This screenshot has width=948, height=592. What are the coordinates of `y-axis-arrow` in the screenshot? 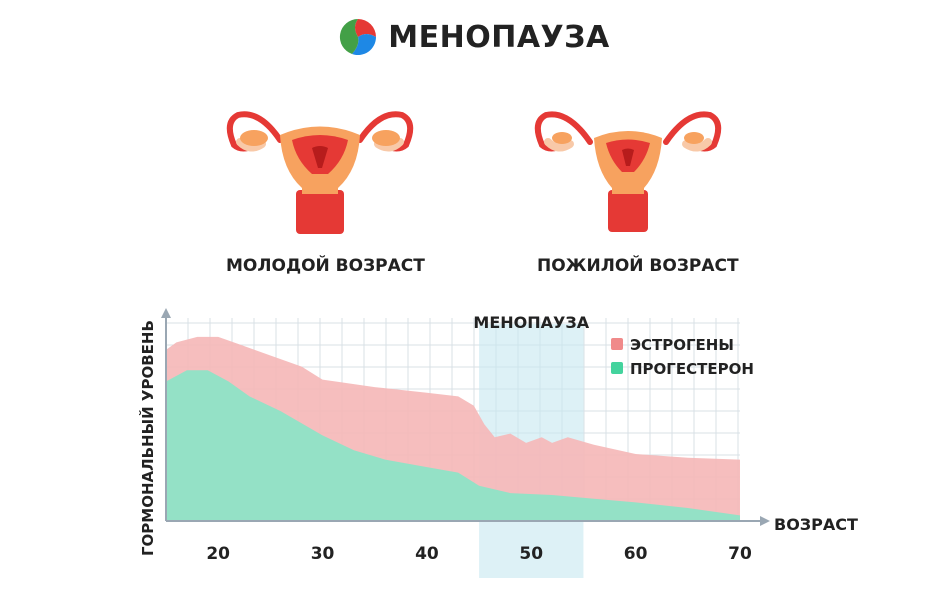 It's located at (166, 313).